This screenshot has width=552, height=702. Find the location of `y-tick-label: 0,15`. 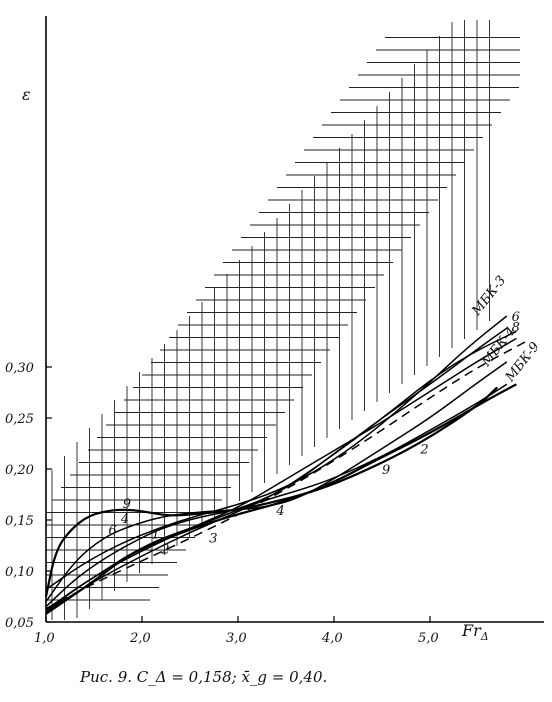

y-tick-label: 0,15 is located at coordinates (19, 521).